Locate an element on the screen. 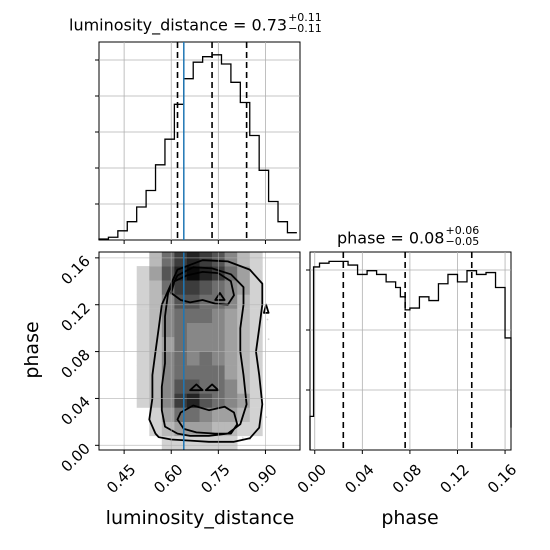 The image size is (550, 550). joint-ytick-label-2: 0.08 is located at coordinates (75, 364).